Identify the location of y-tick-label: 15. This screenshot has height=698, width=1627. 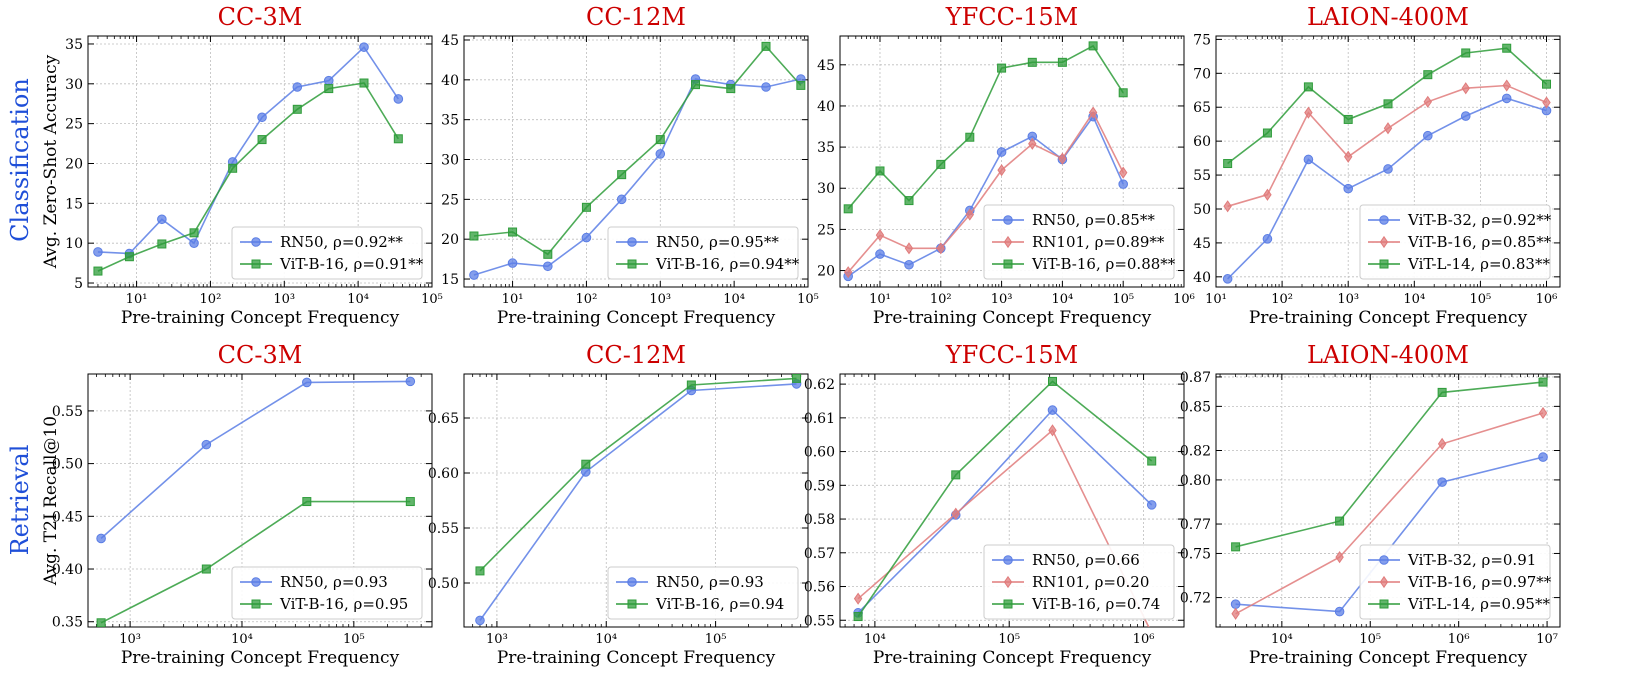
(74, 204).